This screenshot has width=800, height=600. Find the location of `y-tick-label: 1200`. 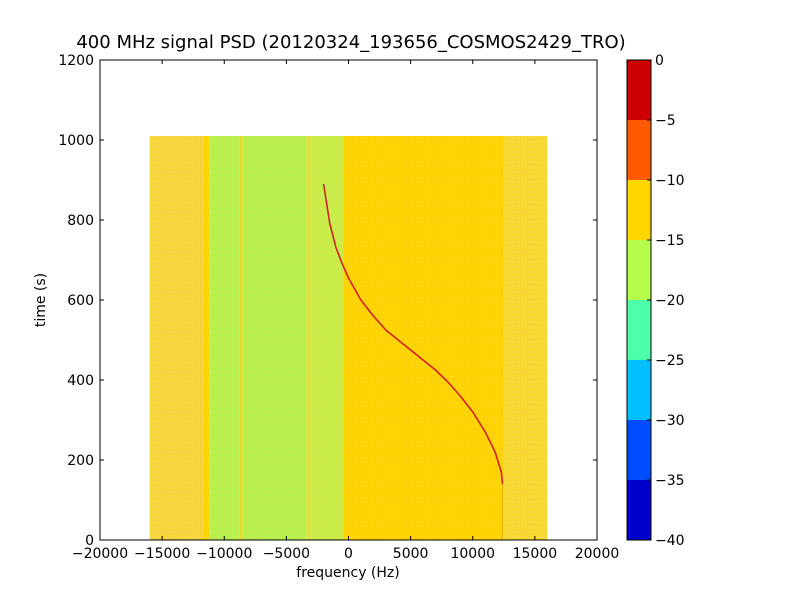

y-tick-label: 1200 is located at coordinates (76, 61).